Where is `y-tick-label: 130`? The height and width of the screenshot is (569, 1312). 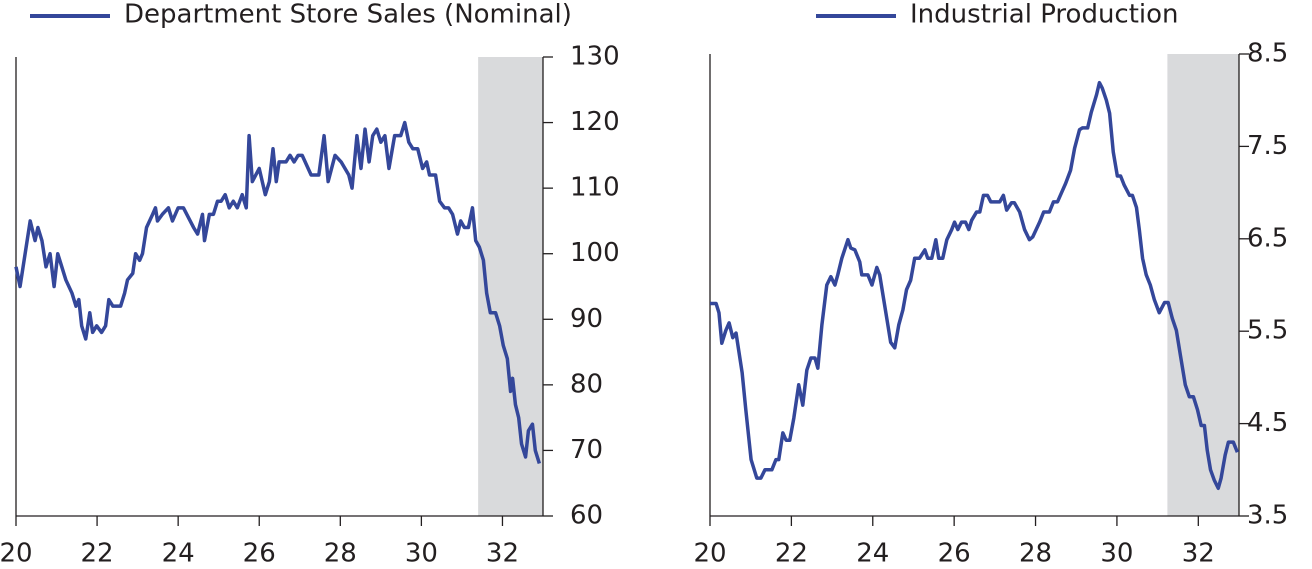
y-tick-label: 130 is located at coordinates (595, 57).